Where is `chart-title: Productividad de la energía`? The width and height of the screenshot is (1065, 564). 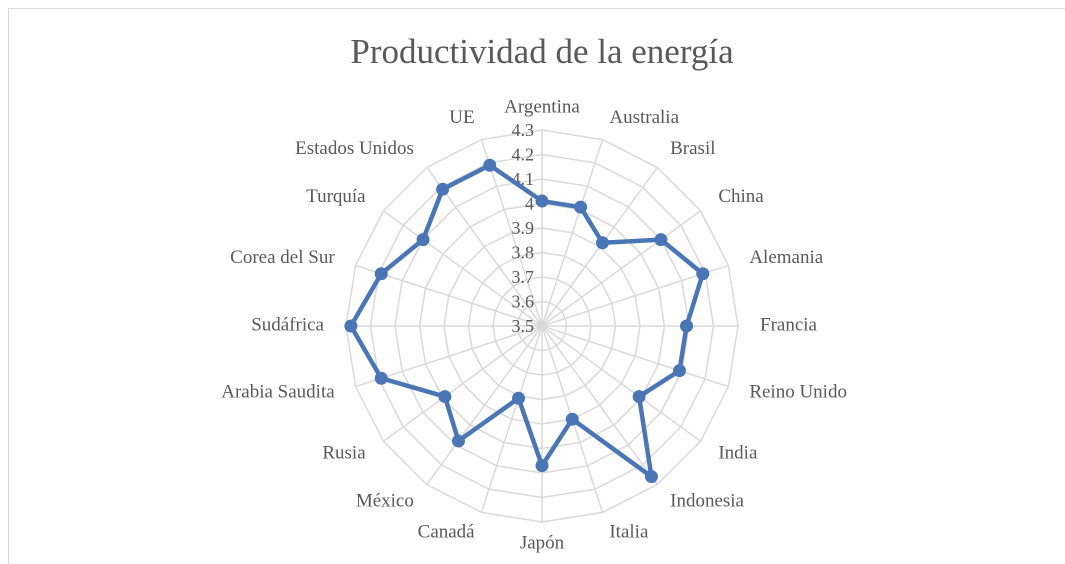 chart-title: Productividad de la energía is located at coordinates (542, 51).